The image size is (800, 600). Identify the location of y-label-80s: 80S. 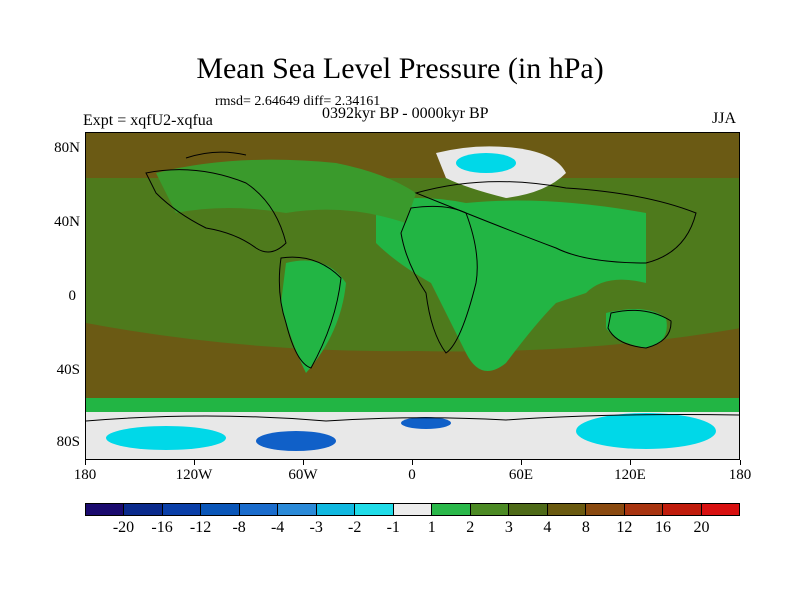
(68, 442).